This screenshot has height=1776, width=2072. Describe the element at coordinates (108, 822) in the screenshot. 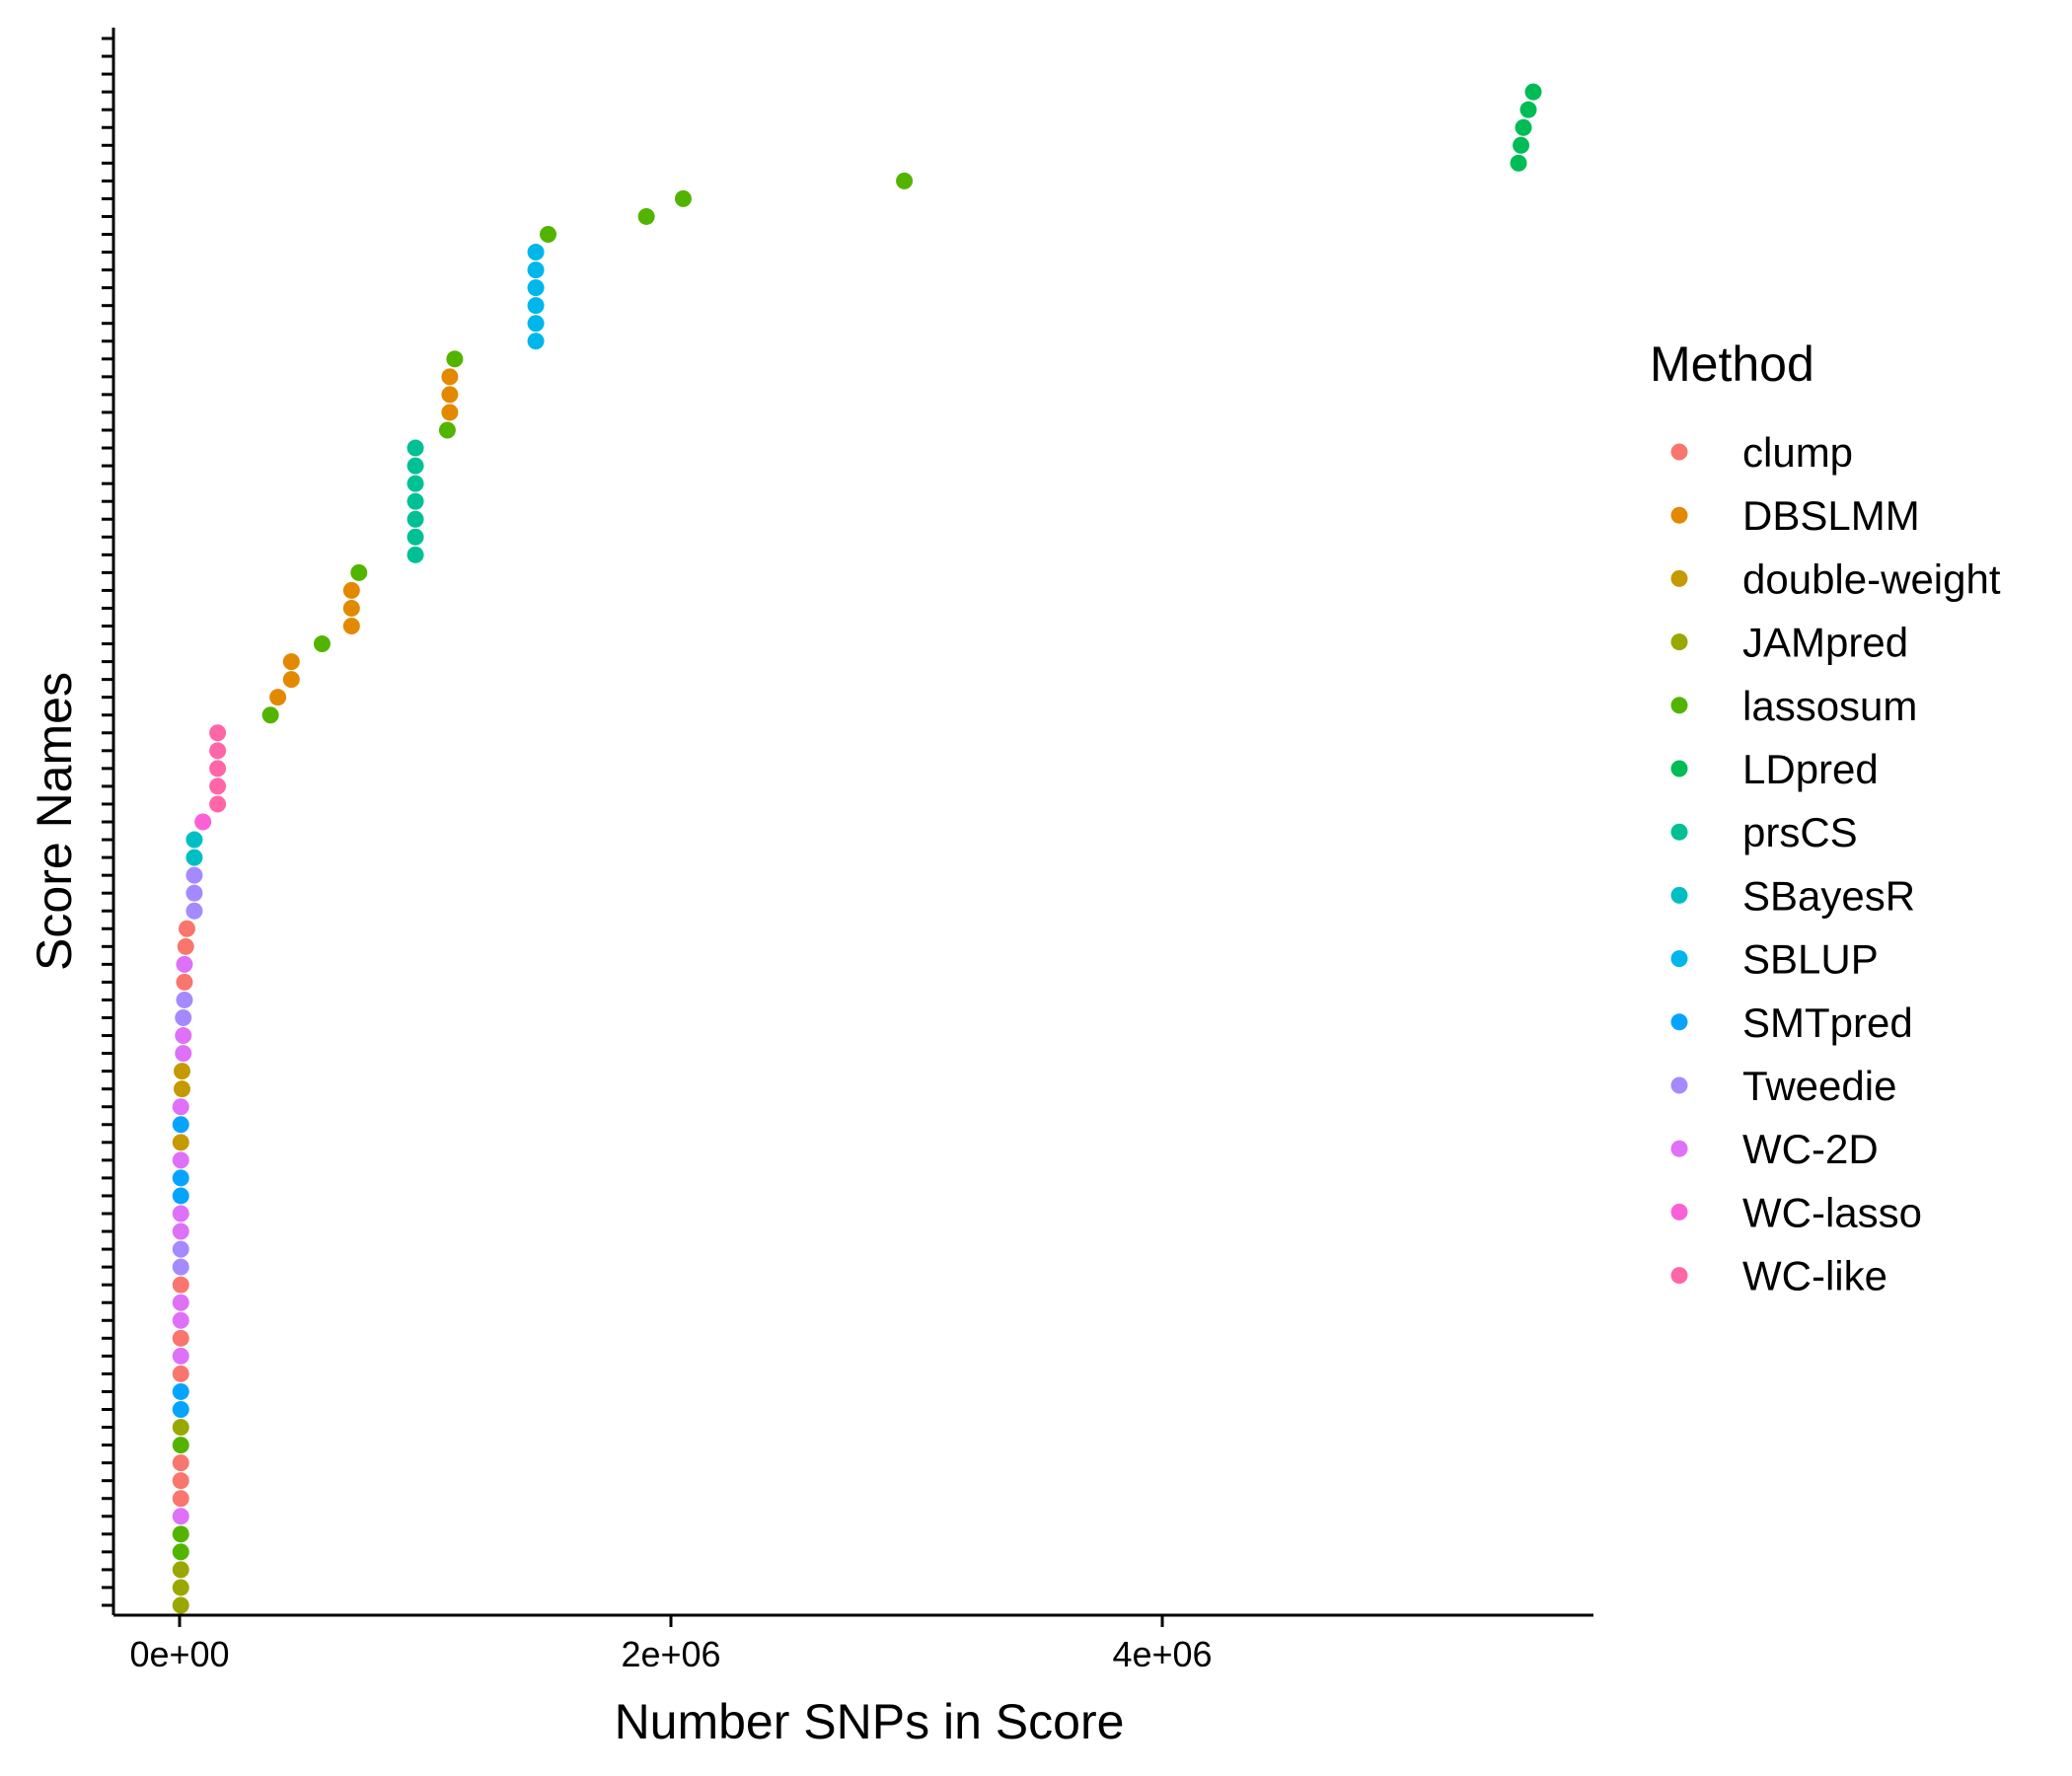

I see `y-axis-ticks` at that location.